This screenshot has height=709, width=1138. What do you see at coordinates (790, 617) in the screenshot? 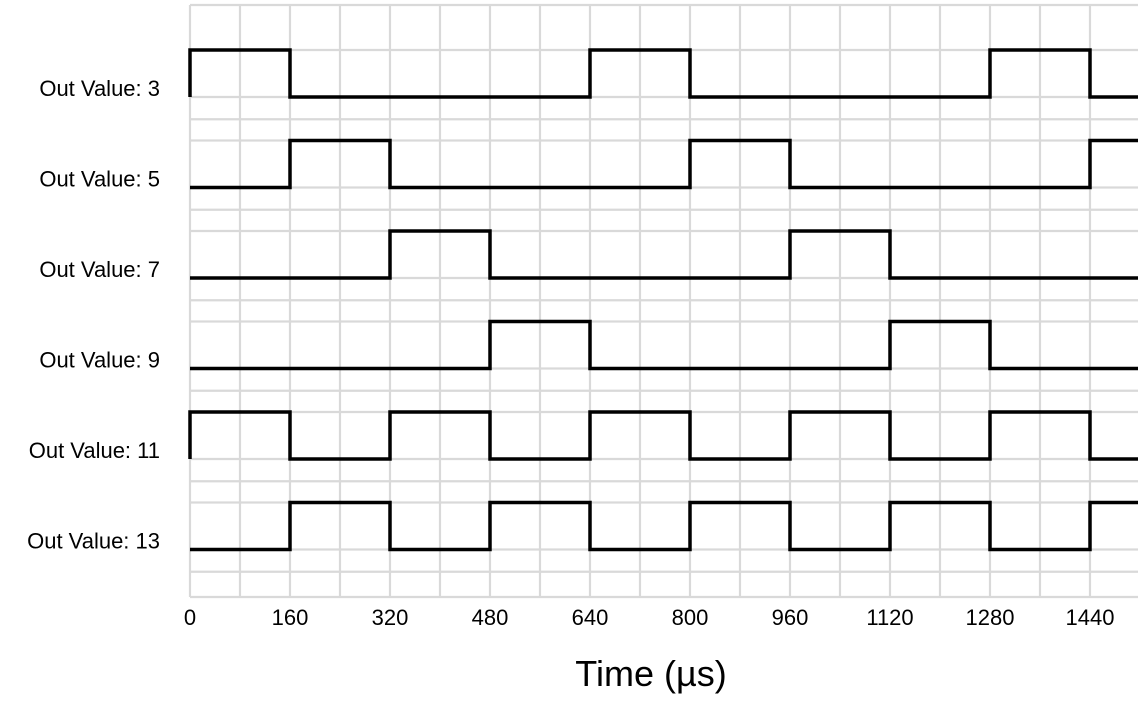
I see `x-tick-label: 960` at bounding box center [790, 617].